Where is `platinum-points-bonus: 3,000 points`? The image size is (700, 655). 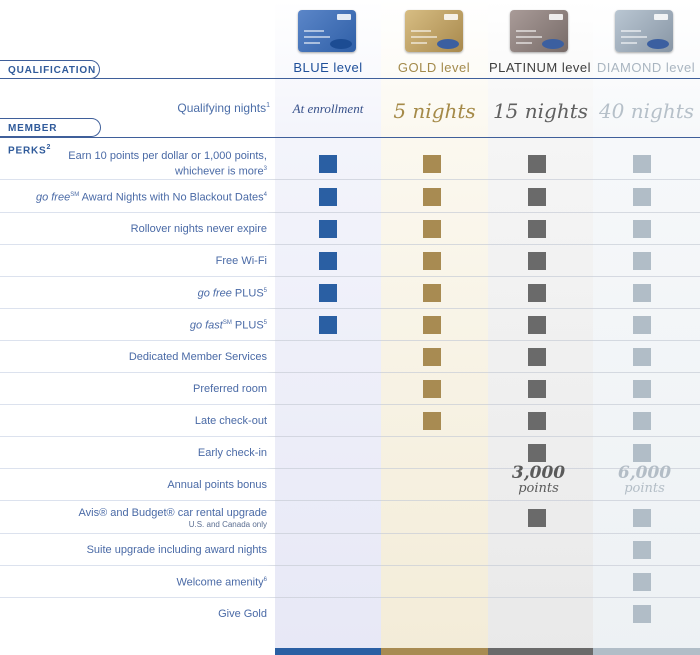 platinum-points-bonus: 3,000 points is located at coordinates (538, 480).